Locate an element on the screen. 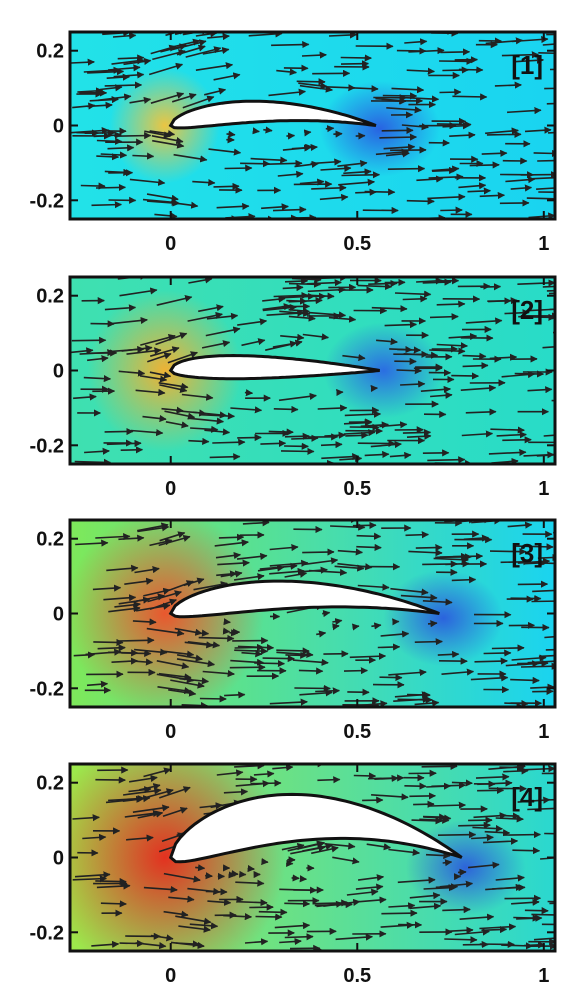 This screenshot has width=581, height=1003. y-tick-label: -0.2 is located at coordinates (47, 201).